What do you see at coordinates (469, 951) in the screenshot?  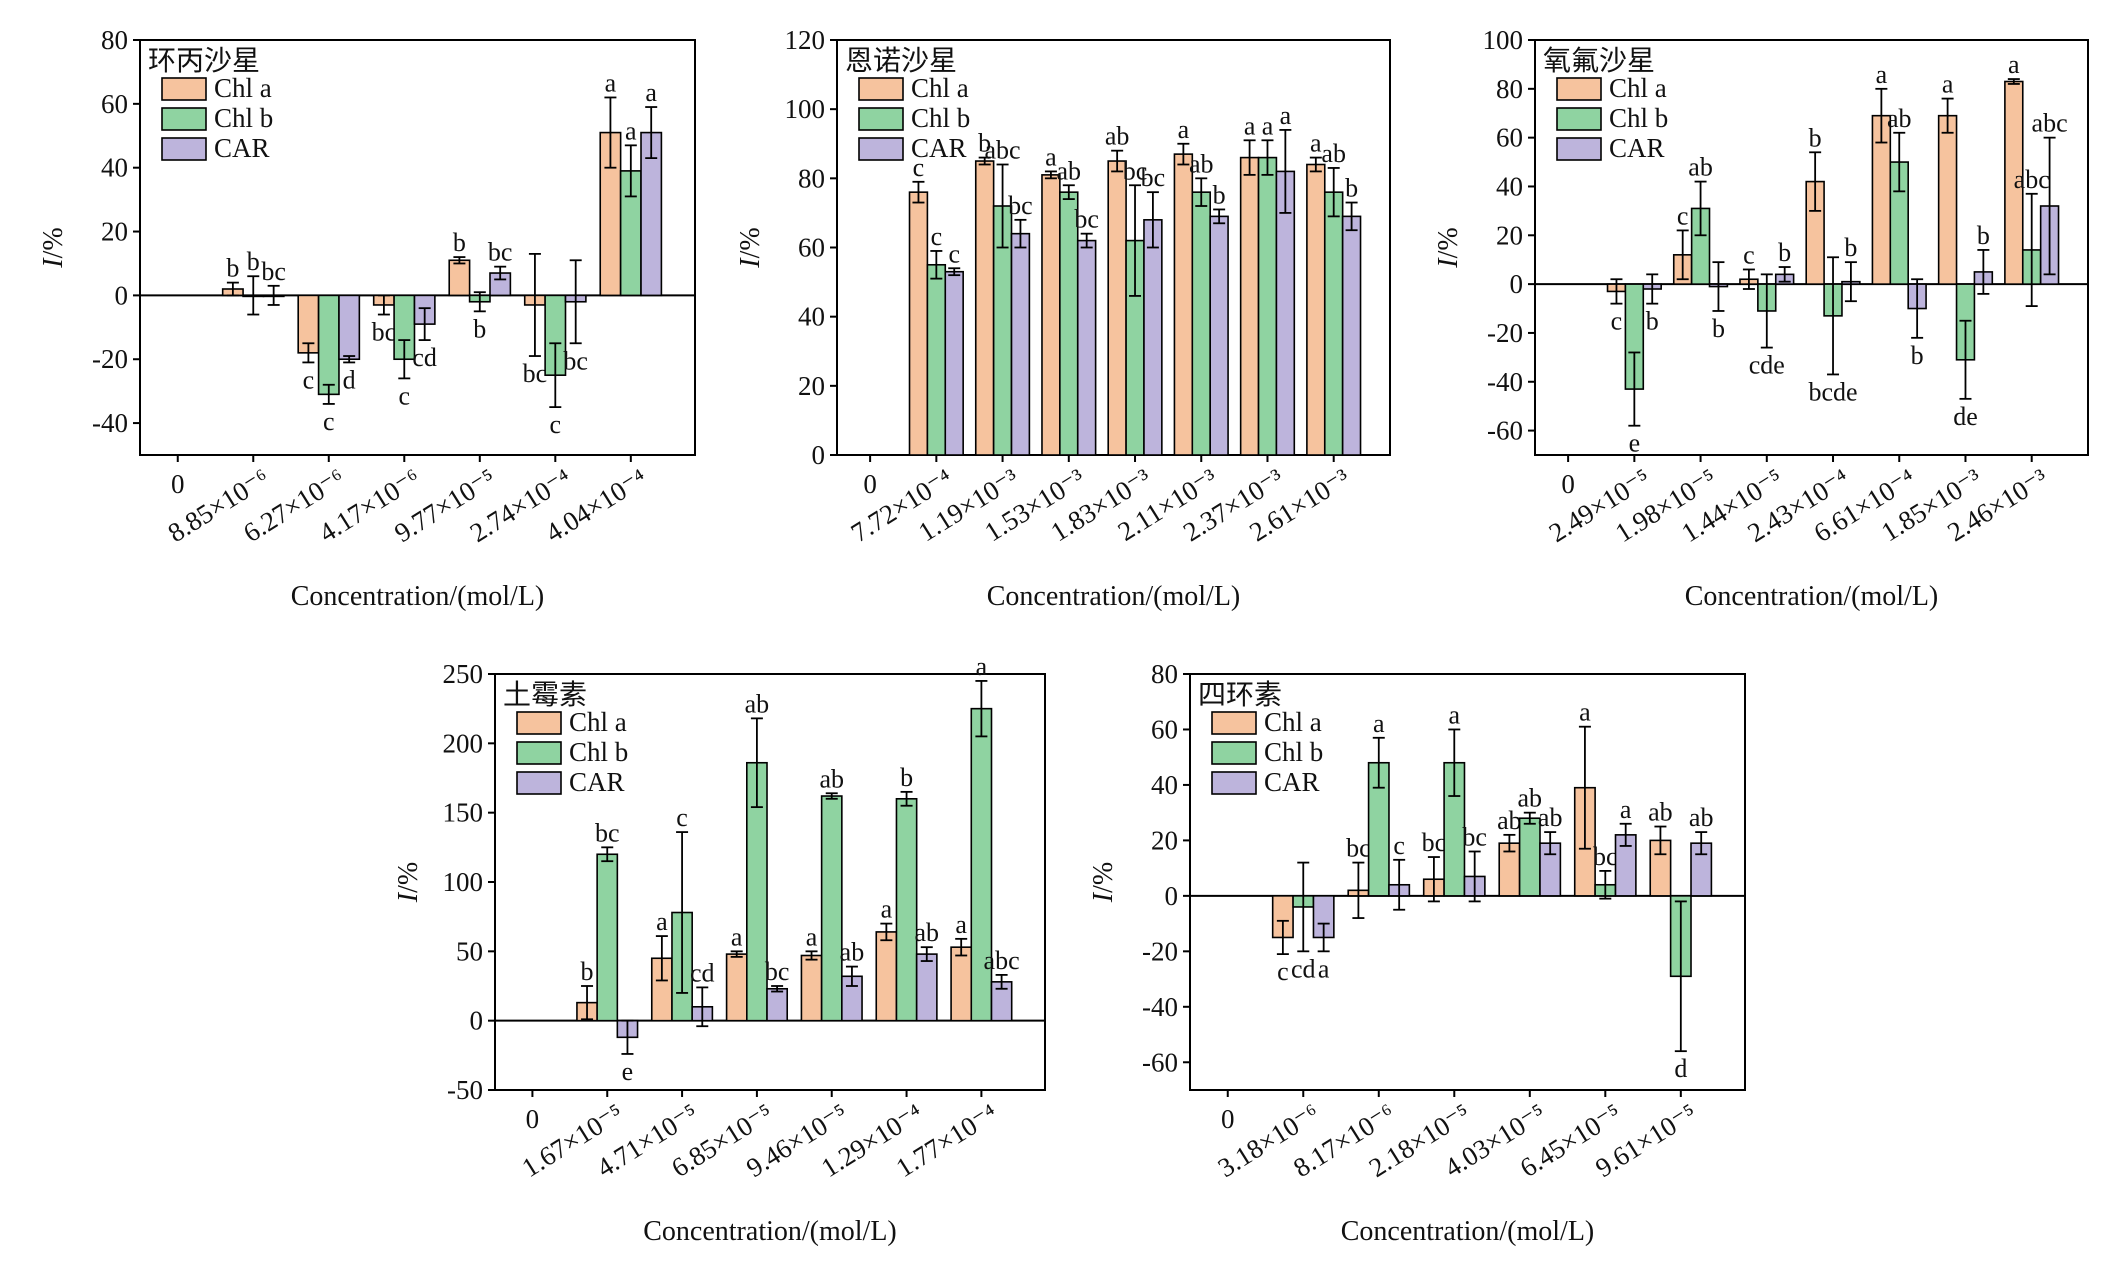 I see `y-tick-label: 50` at bounding box center [469, 951].